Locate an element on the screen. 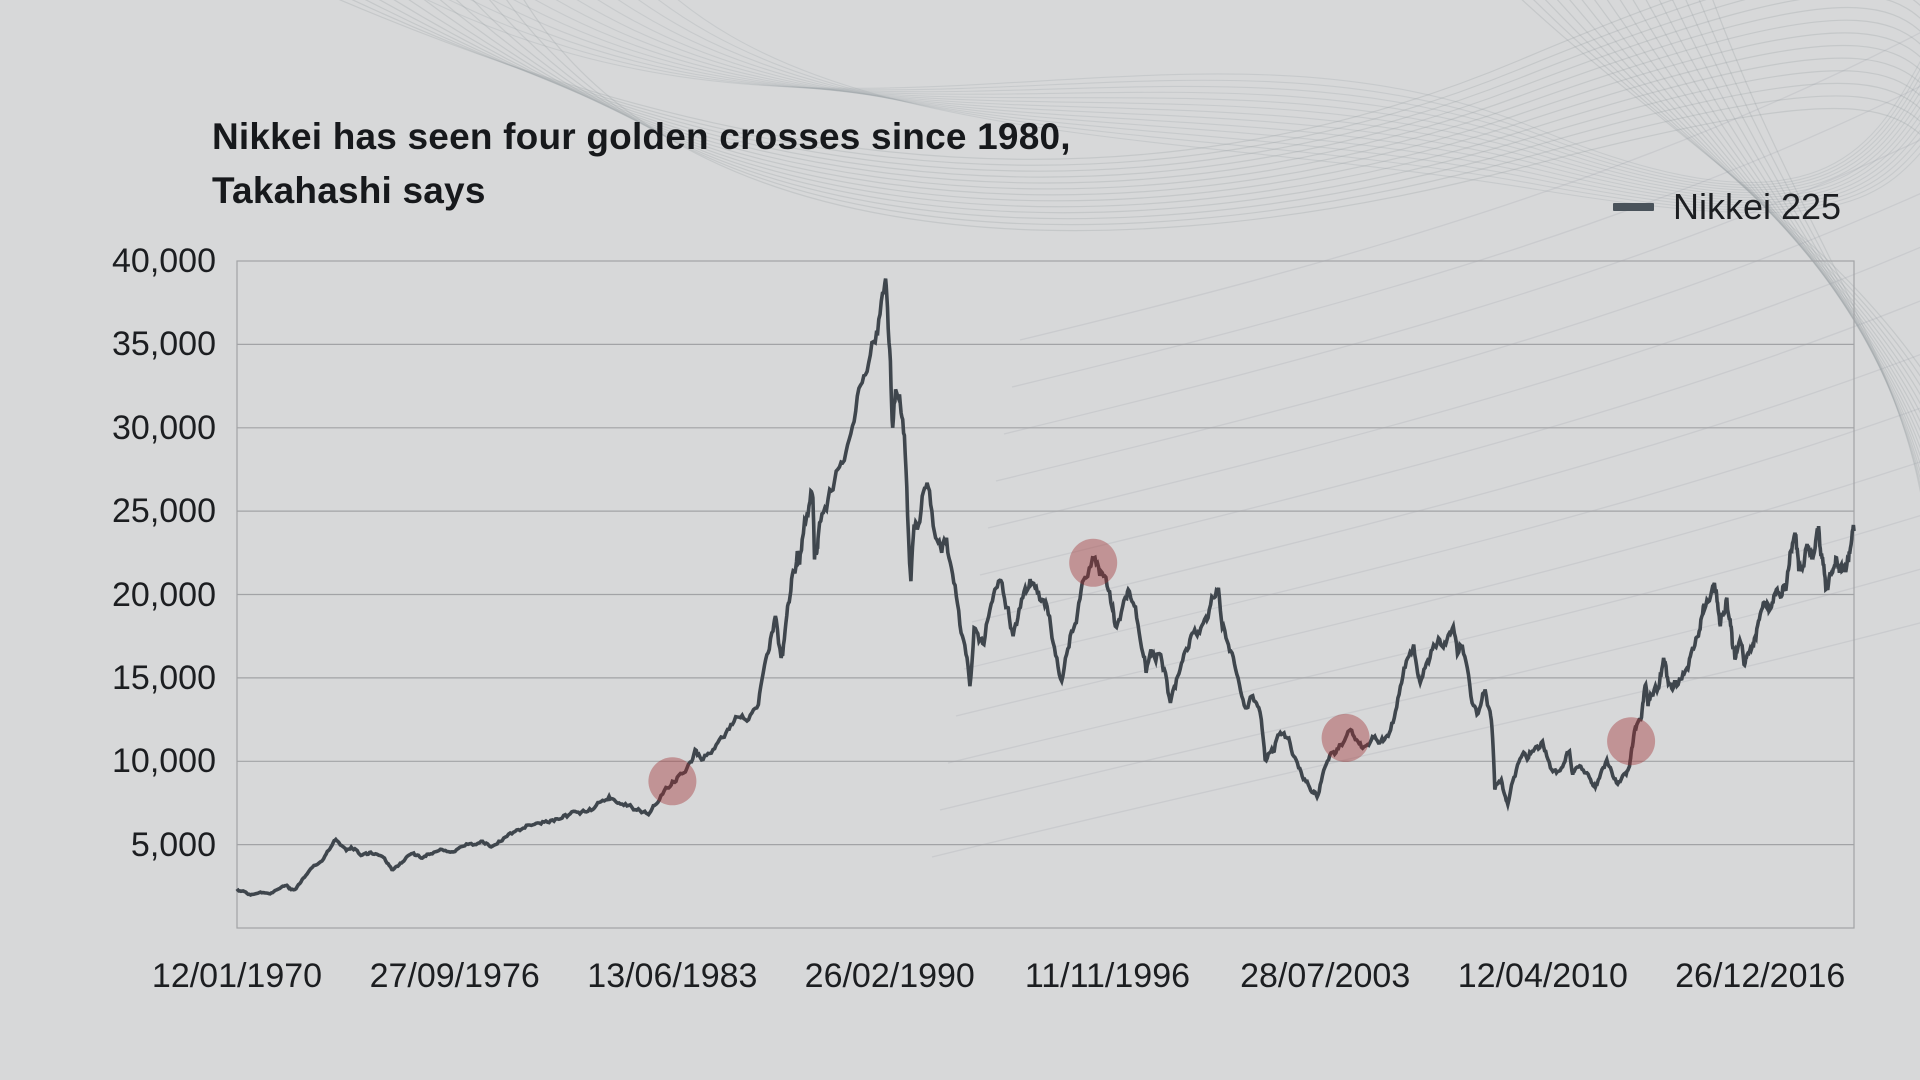 The width and height of the screenshot is (1920, 1080). x-tick-label: 13/06/1983 is located at coordinates (672, 976).